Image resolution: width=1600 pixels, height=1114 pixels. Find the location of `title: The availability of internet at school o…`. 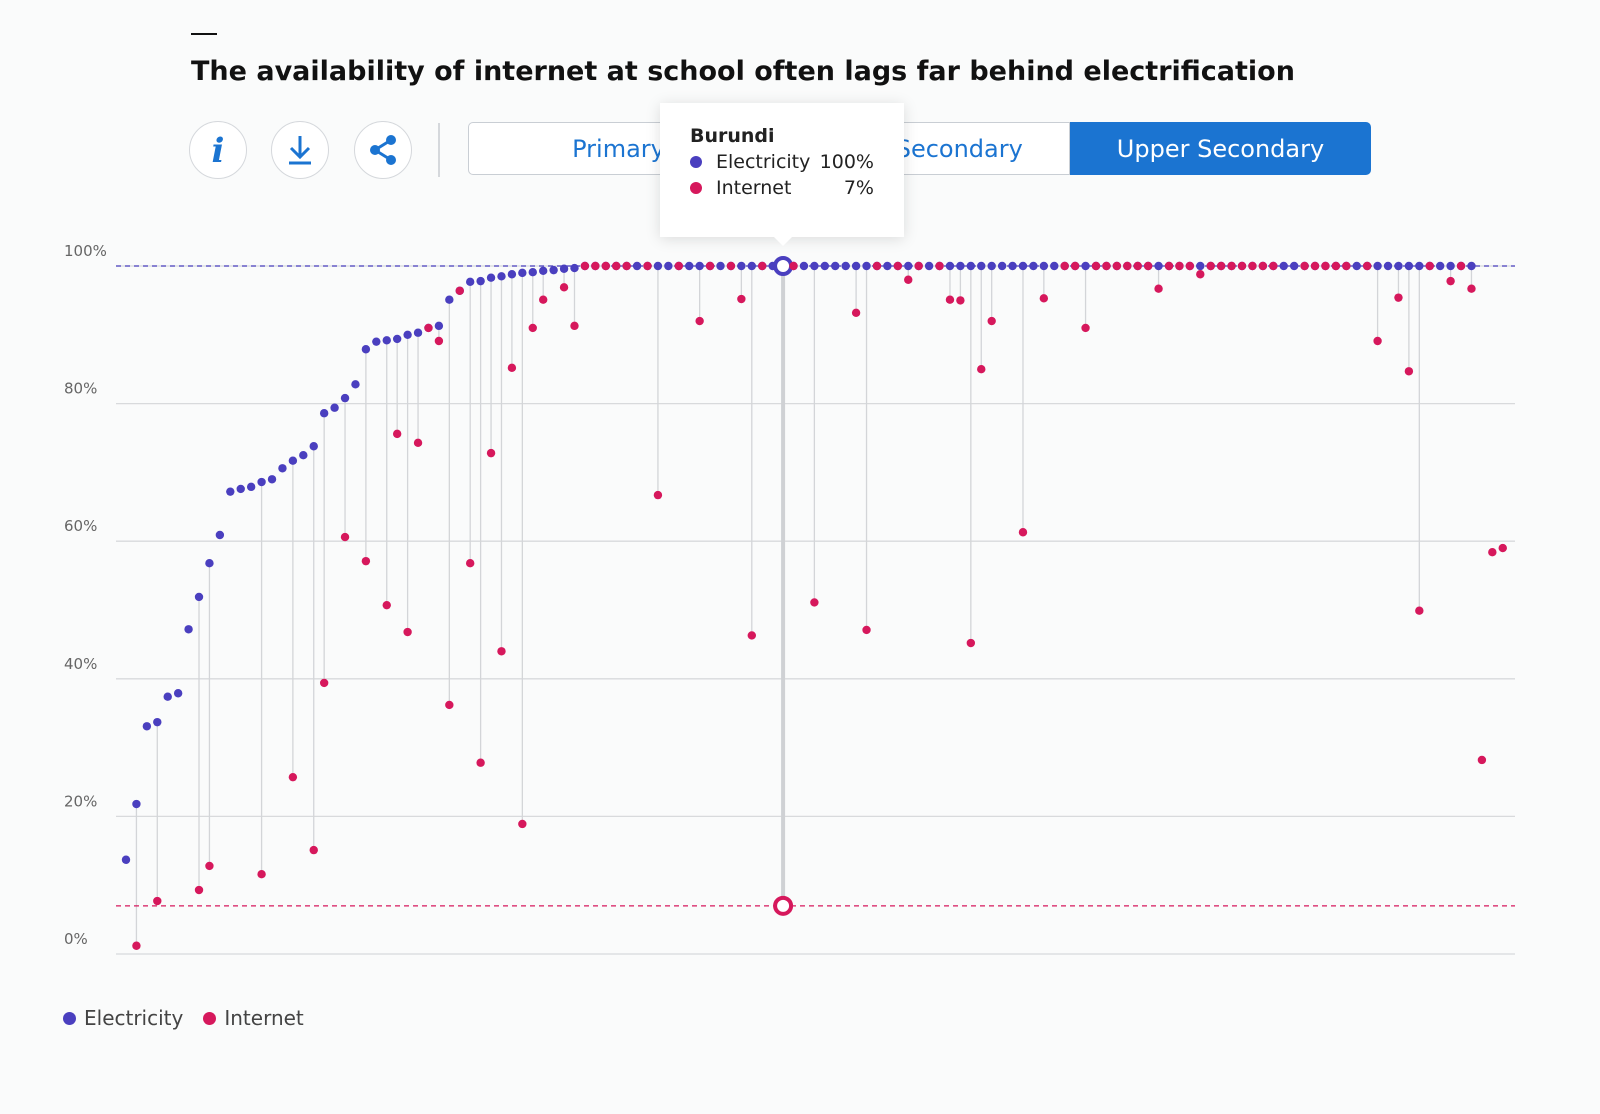

title: The availability of internet at school o… is located at coordinates (743, 71).